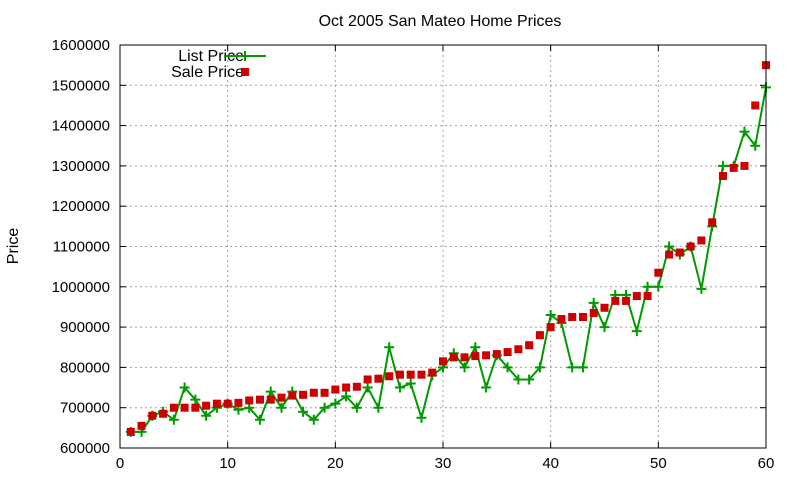 Image resolution: width=800 pixels, height=480 pixels. What do you see at coordinates (227, 463) in the screenshot?
I see `x-tick-label: 10` at bounding box center [227, 463].